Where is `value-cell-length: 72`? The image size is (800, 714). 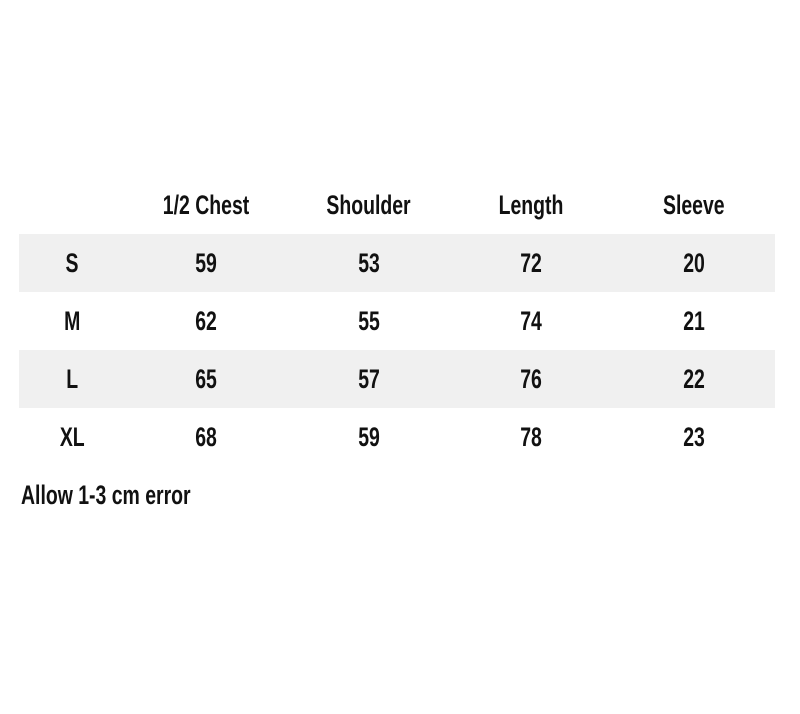
value-cell-length: 72 is located at coordinates (531, 263).